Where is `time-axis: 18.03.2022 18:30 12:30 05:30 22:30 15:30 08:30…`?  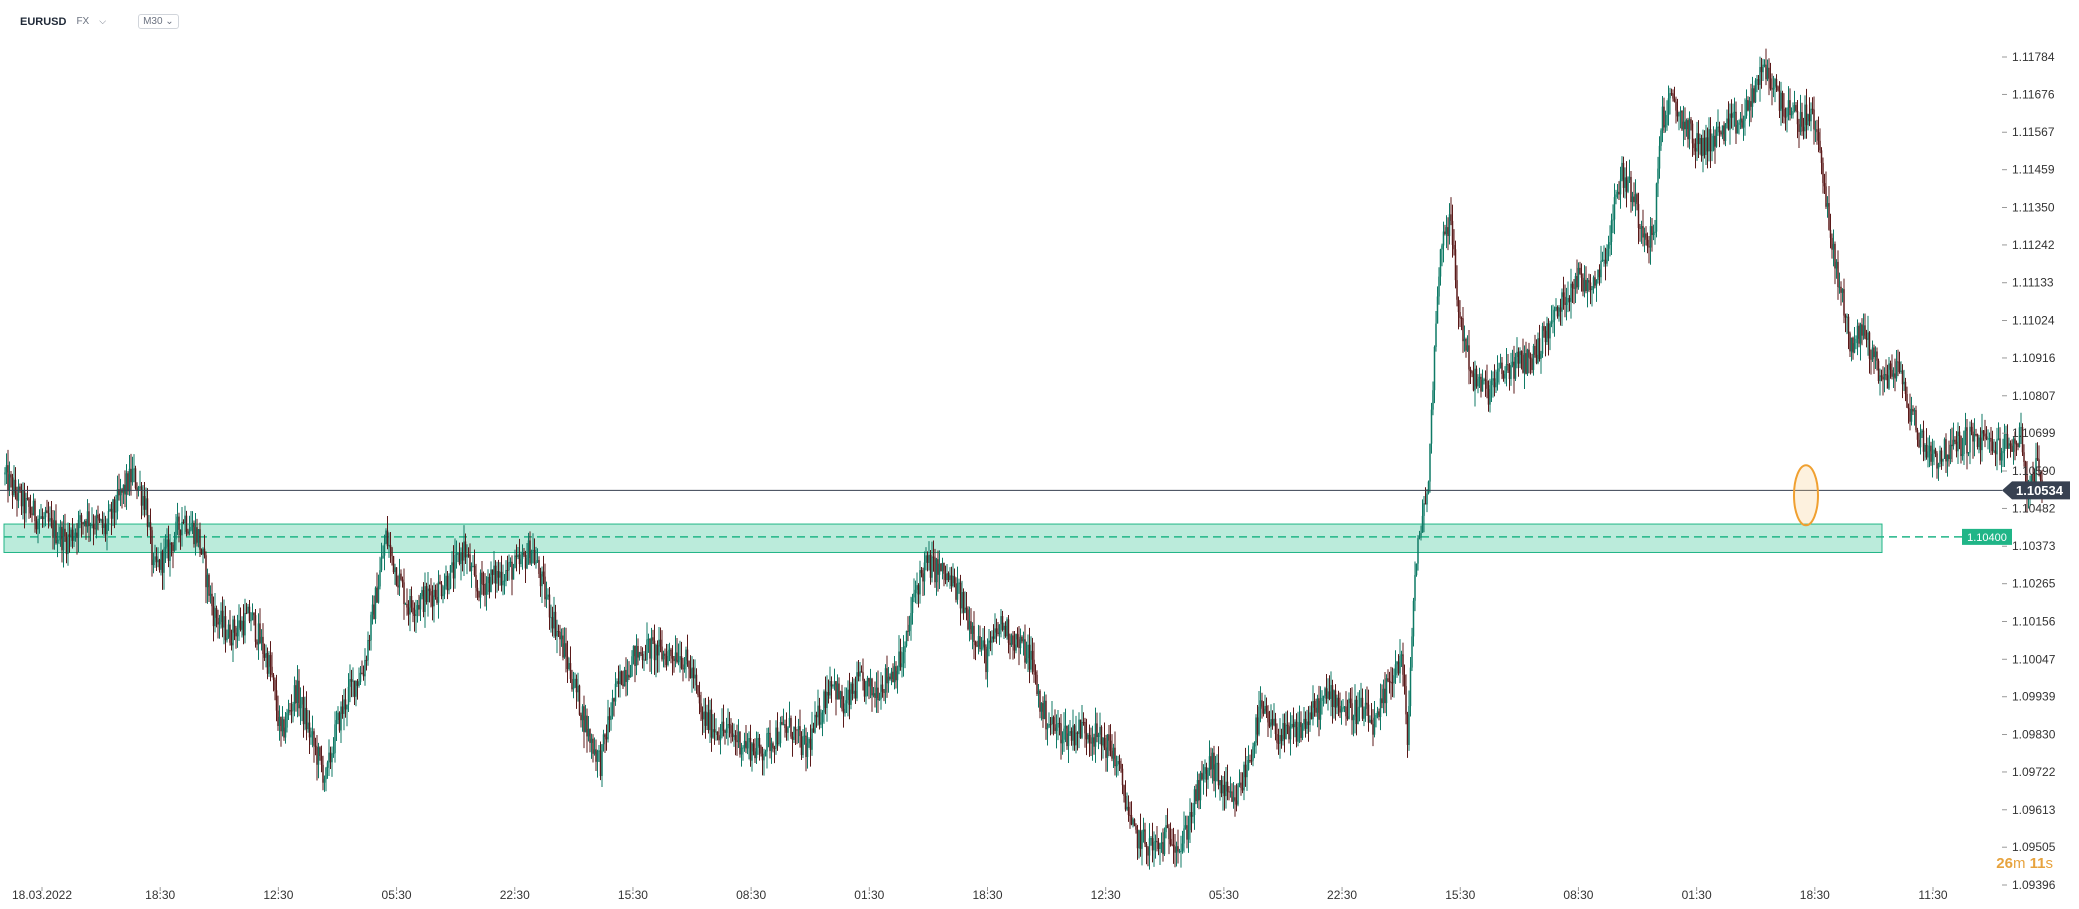
time-axis: 18.03.2022 18:30 12:30 05:30 22:30 15:30 08:30… is located at coordinates (980, 894).